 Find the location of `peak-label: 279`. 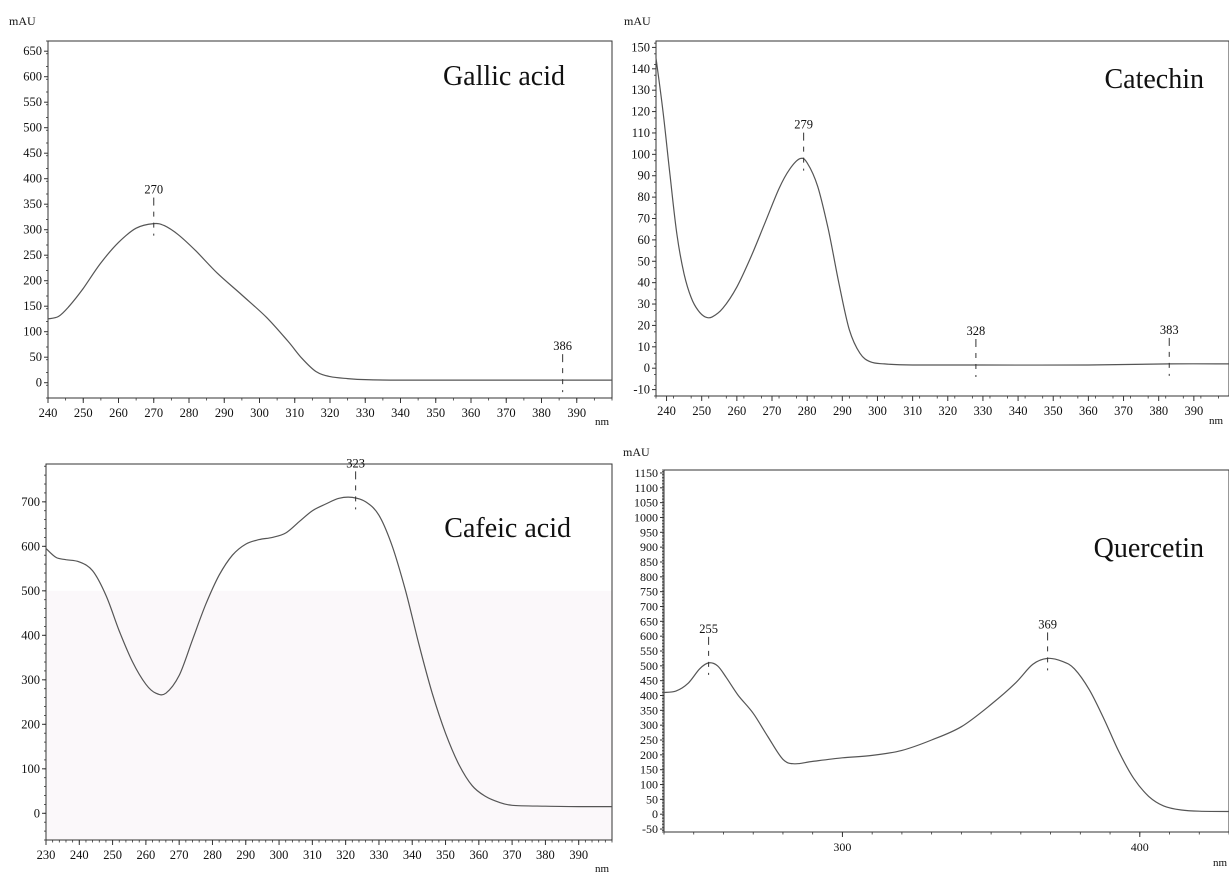

peak-label: 279 is located at coordinates (803, 125).